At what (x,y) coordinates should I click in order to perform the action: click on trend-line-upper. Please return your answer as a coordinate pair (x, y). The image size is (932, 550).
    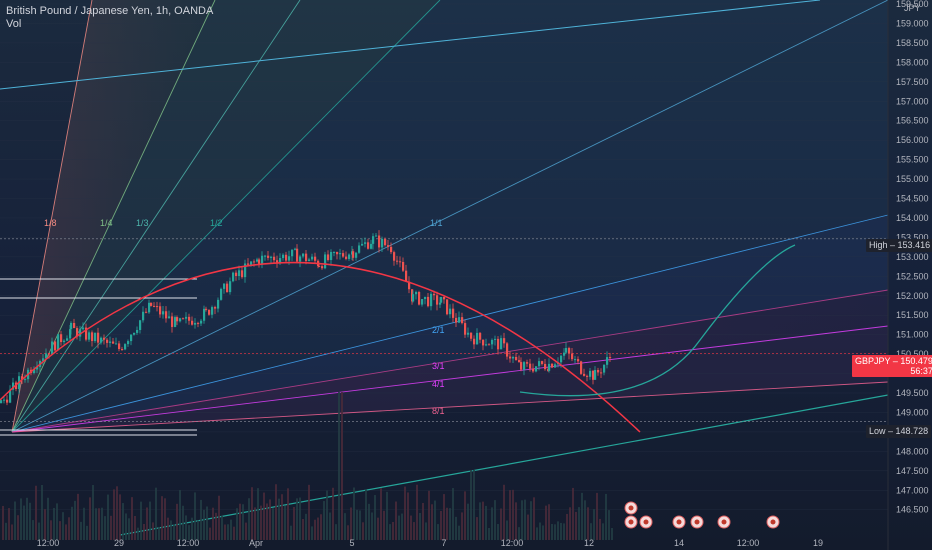
    Looking at the image, I should click on (410, 45).